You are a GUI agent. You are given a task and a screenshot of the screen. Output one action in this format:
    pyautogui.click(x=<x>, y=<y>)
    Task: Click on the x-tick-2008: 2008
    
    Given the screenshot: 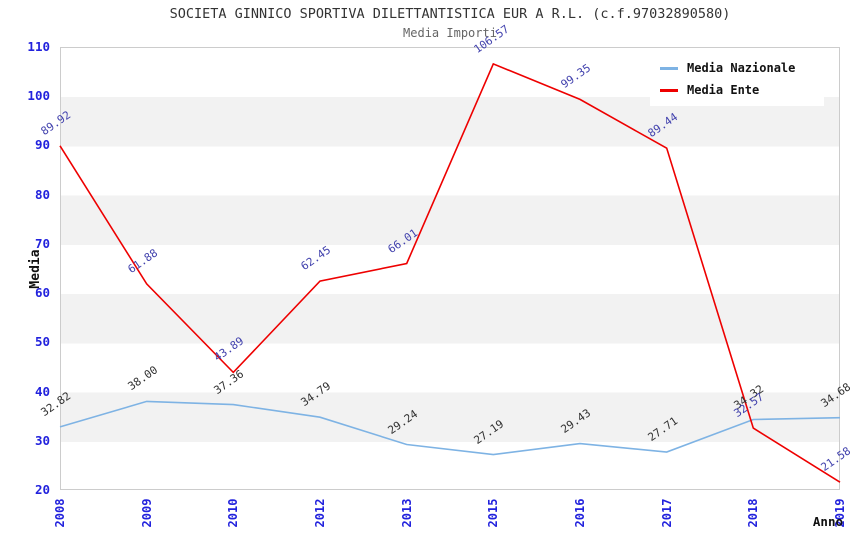 What is the action you would take?
    pyautogui.click(x=60, y=513)
    